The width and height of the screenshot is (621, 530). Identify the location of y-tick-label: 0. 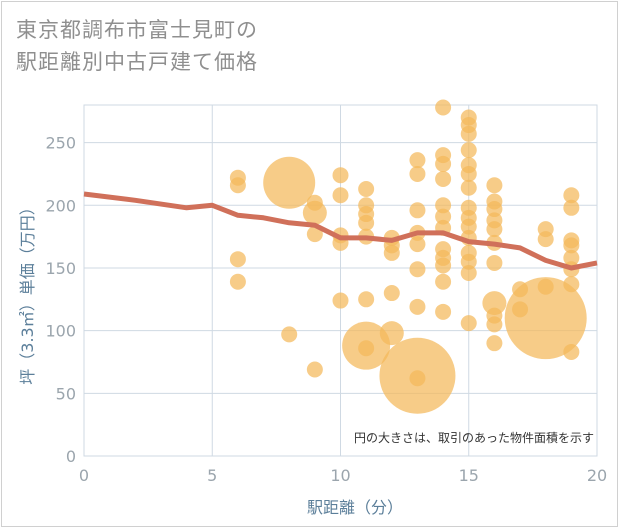
(71, 456).